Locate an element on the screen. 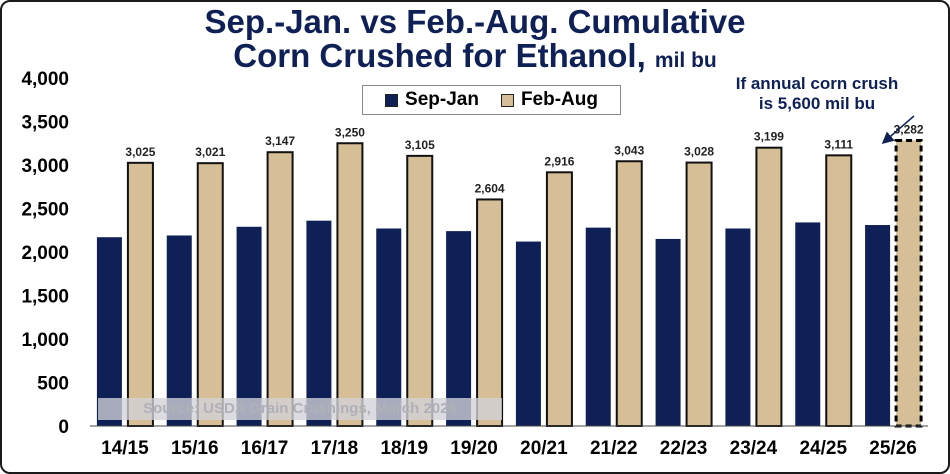 This screenshot has height=474, width=950. legend-swatch-feb-aug is located at coordinates (507, 100).